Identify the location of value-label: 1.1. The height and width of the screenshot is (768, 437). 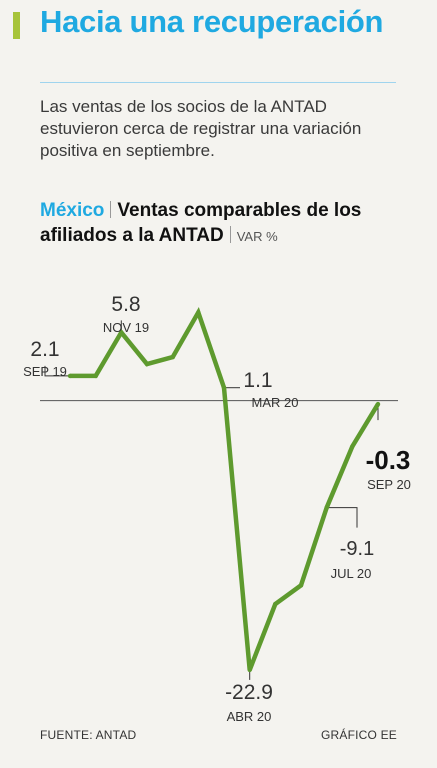
(257, 380).